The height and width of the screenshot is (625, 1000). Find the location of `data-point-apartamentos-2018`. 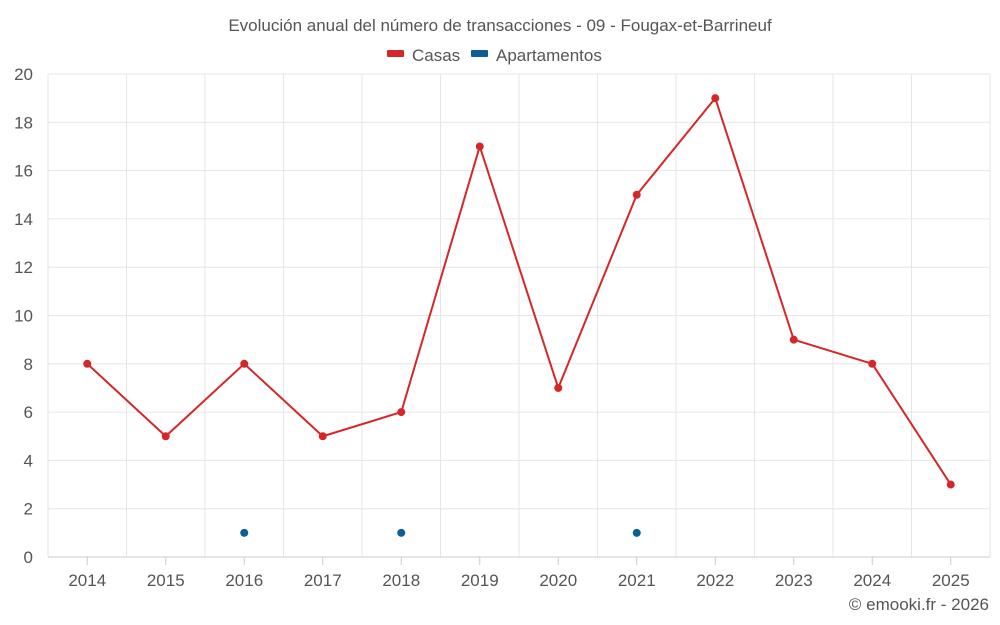

data-point-apartamentos-2018 is located at coordinates (401, 532).